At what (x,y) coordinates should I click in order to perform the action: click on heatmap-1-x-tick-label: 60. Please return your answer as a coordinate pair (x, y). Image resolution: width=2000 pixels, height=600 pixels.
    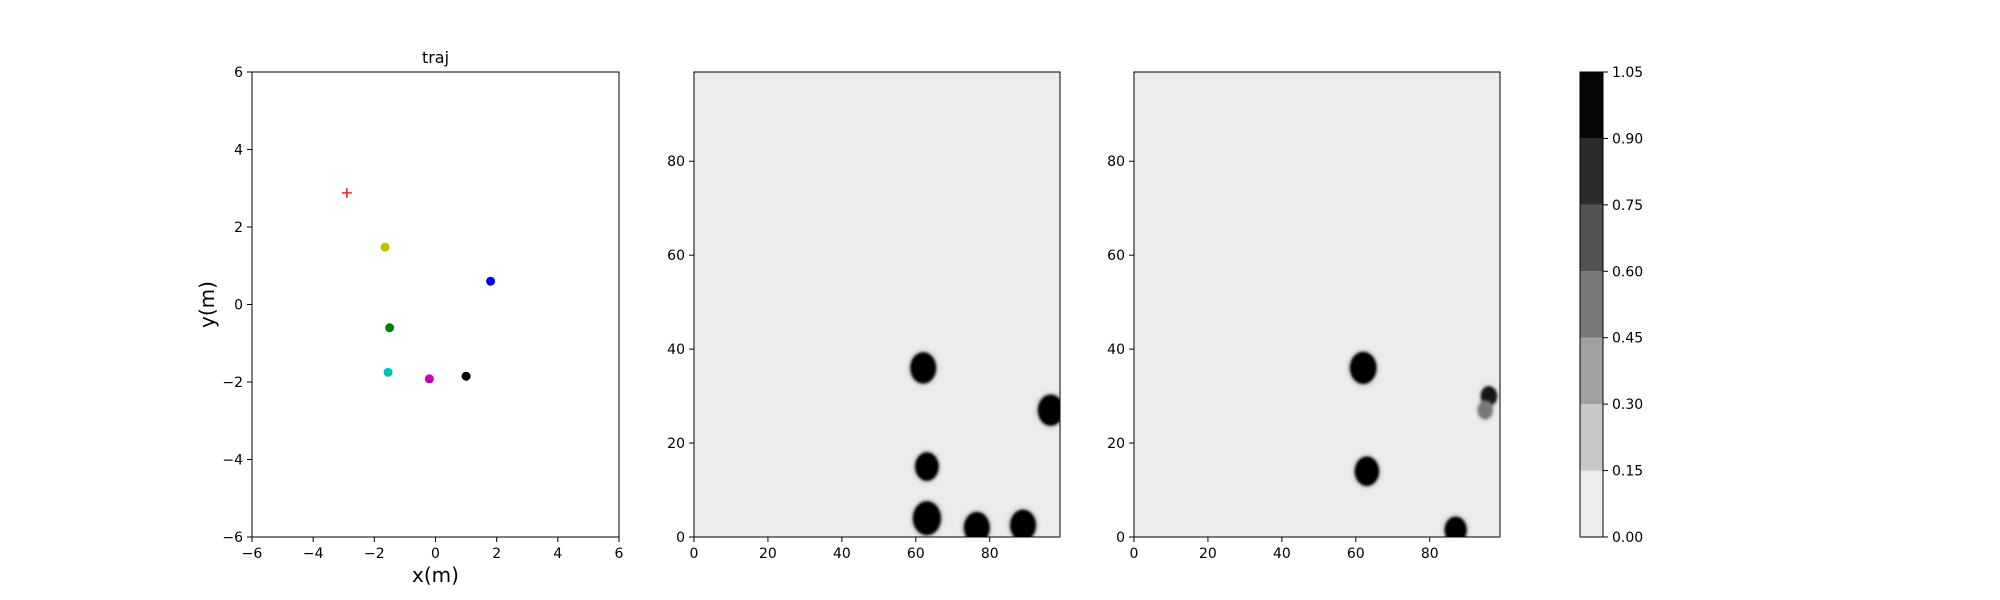
    Looking at the image, I should click on (916, 554).